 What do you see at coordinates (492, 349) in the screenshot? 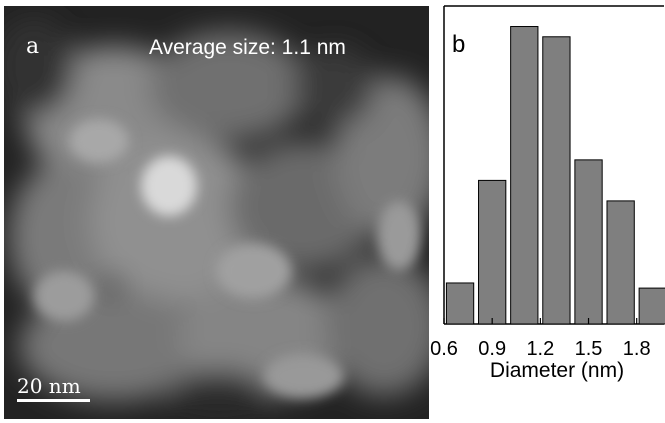
I see `x-tick-label: 0.9` at bounding box center [492, 349].